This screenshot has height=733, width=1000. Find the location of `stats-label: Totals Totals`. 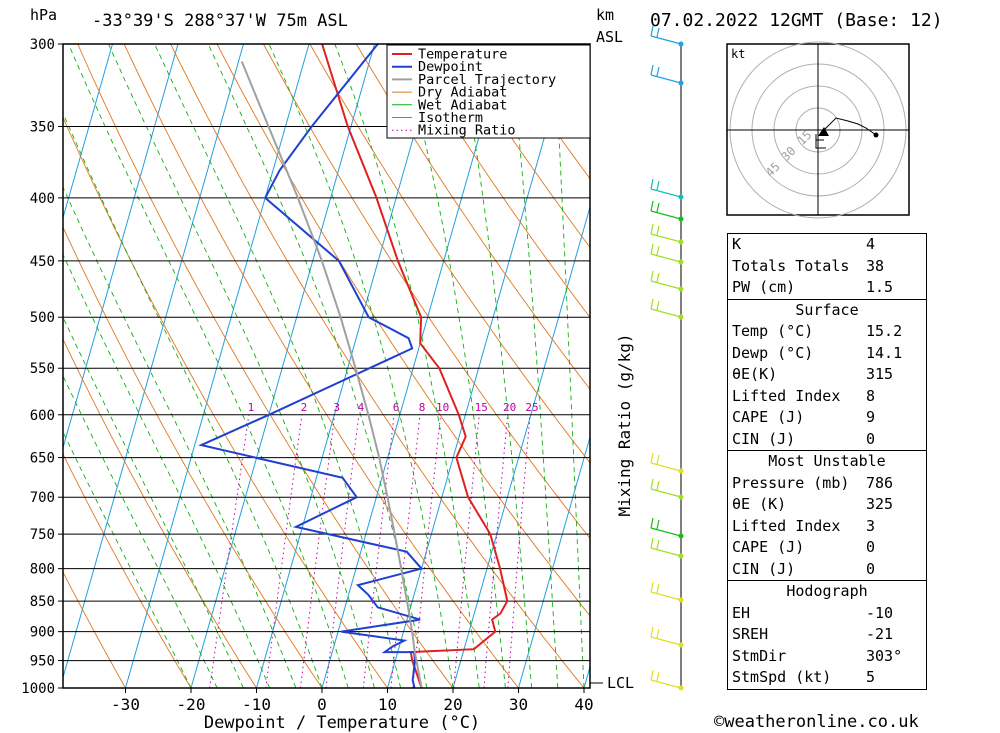

stats-label: Totals Totals is located at coordinates (791, 265).